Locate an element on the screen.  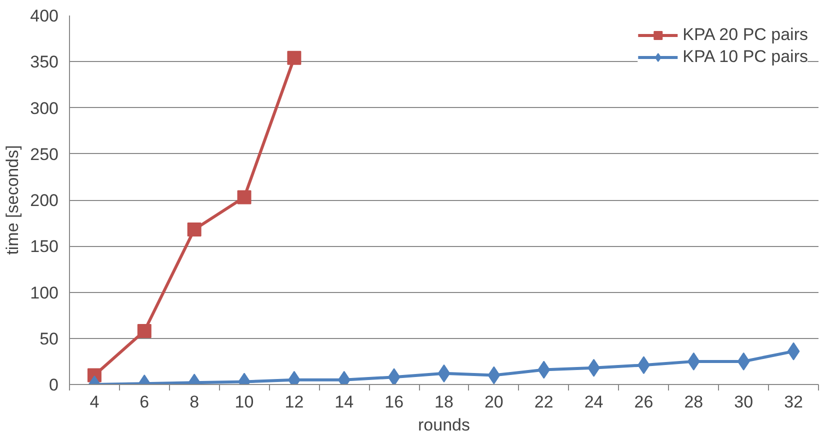
x-tick-label: 10 is located at coordinates (244, 402).